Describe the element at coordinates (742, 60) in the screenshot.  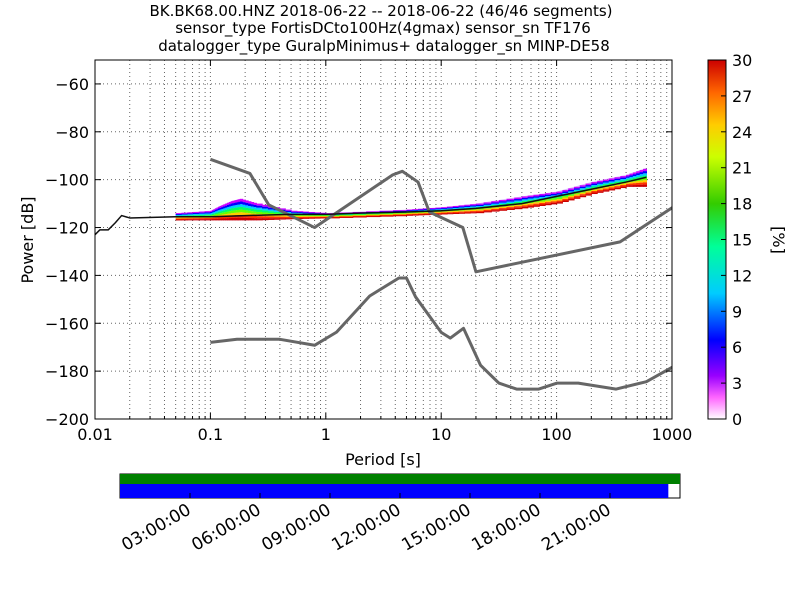
I see `colorbar-tick-label: 30` at that location.